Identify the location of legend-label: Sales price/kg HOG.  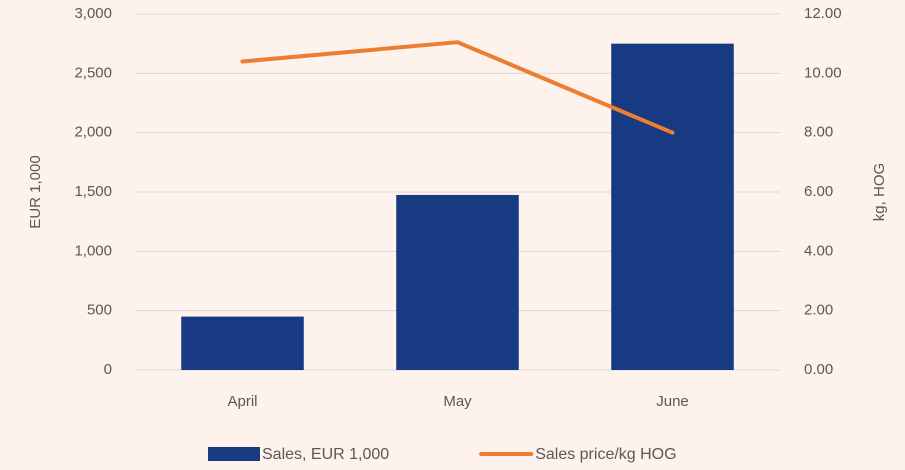
(605, 454).